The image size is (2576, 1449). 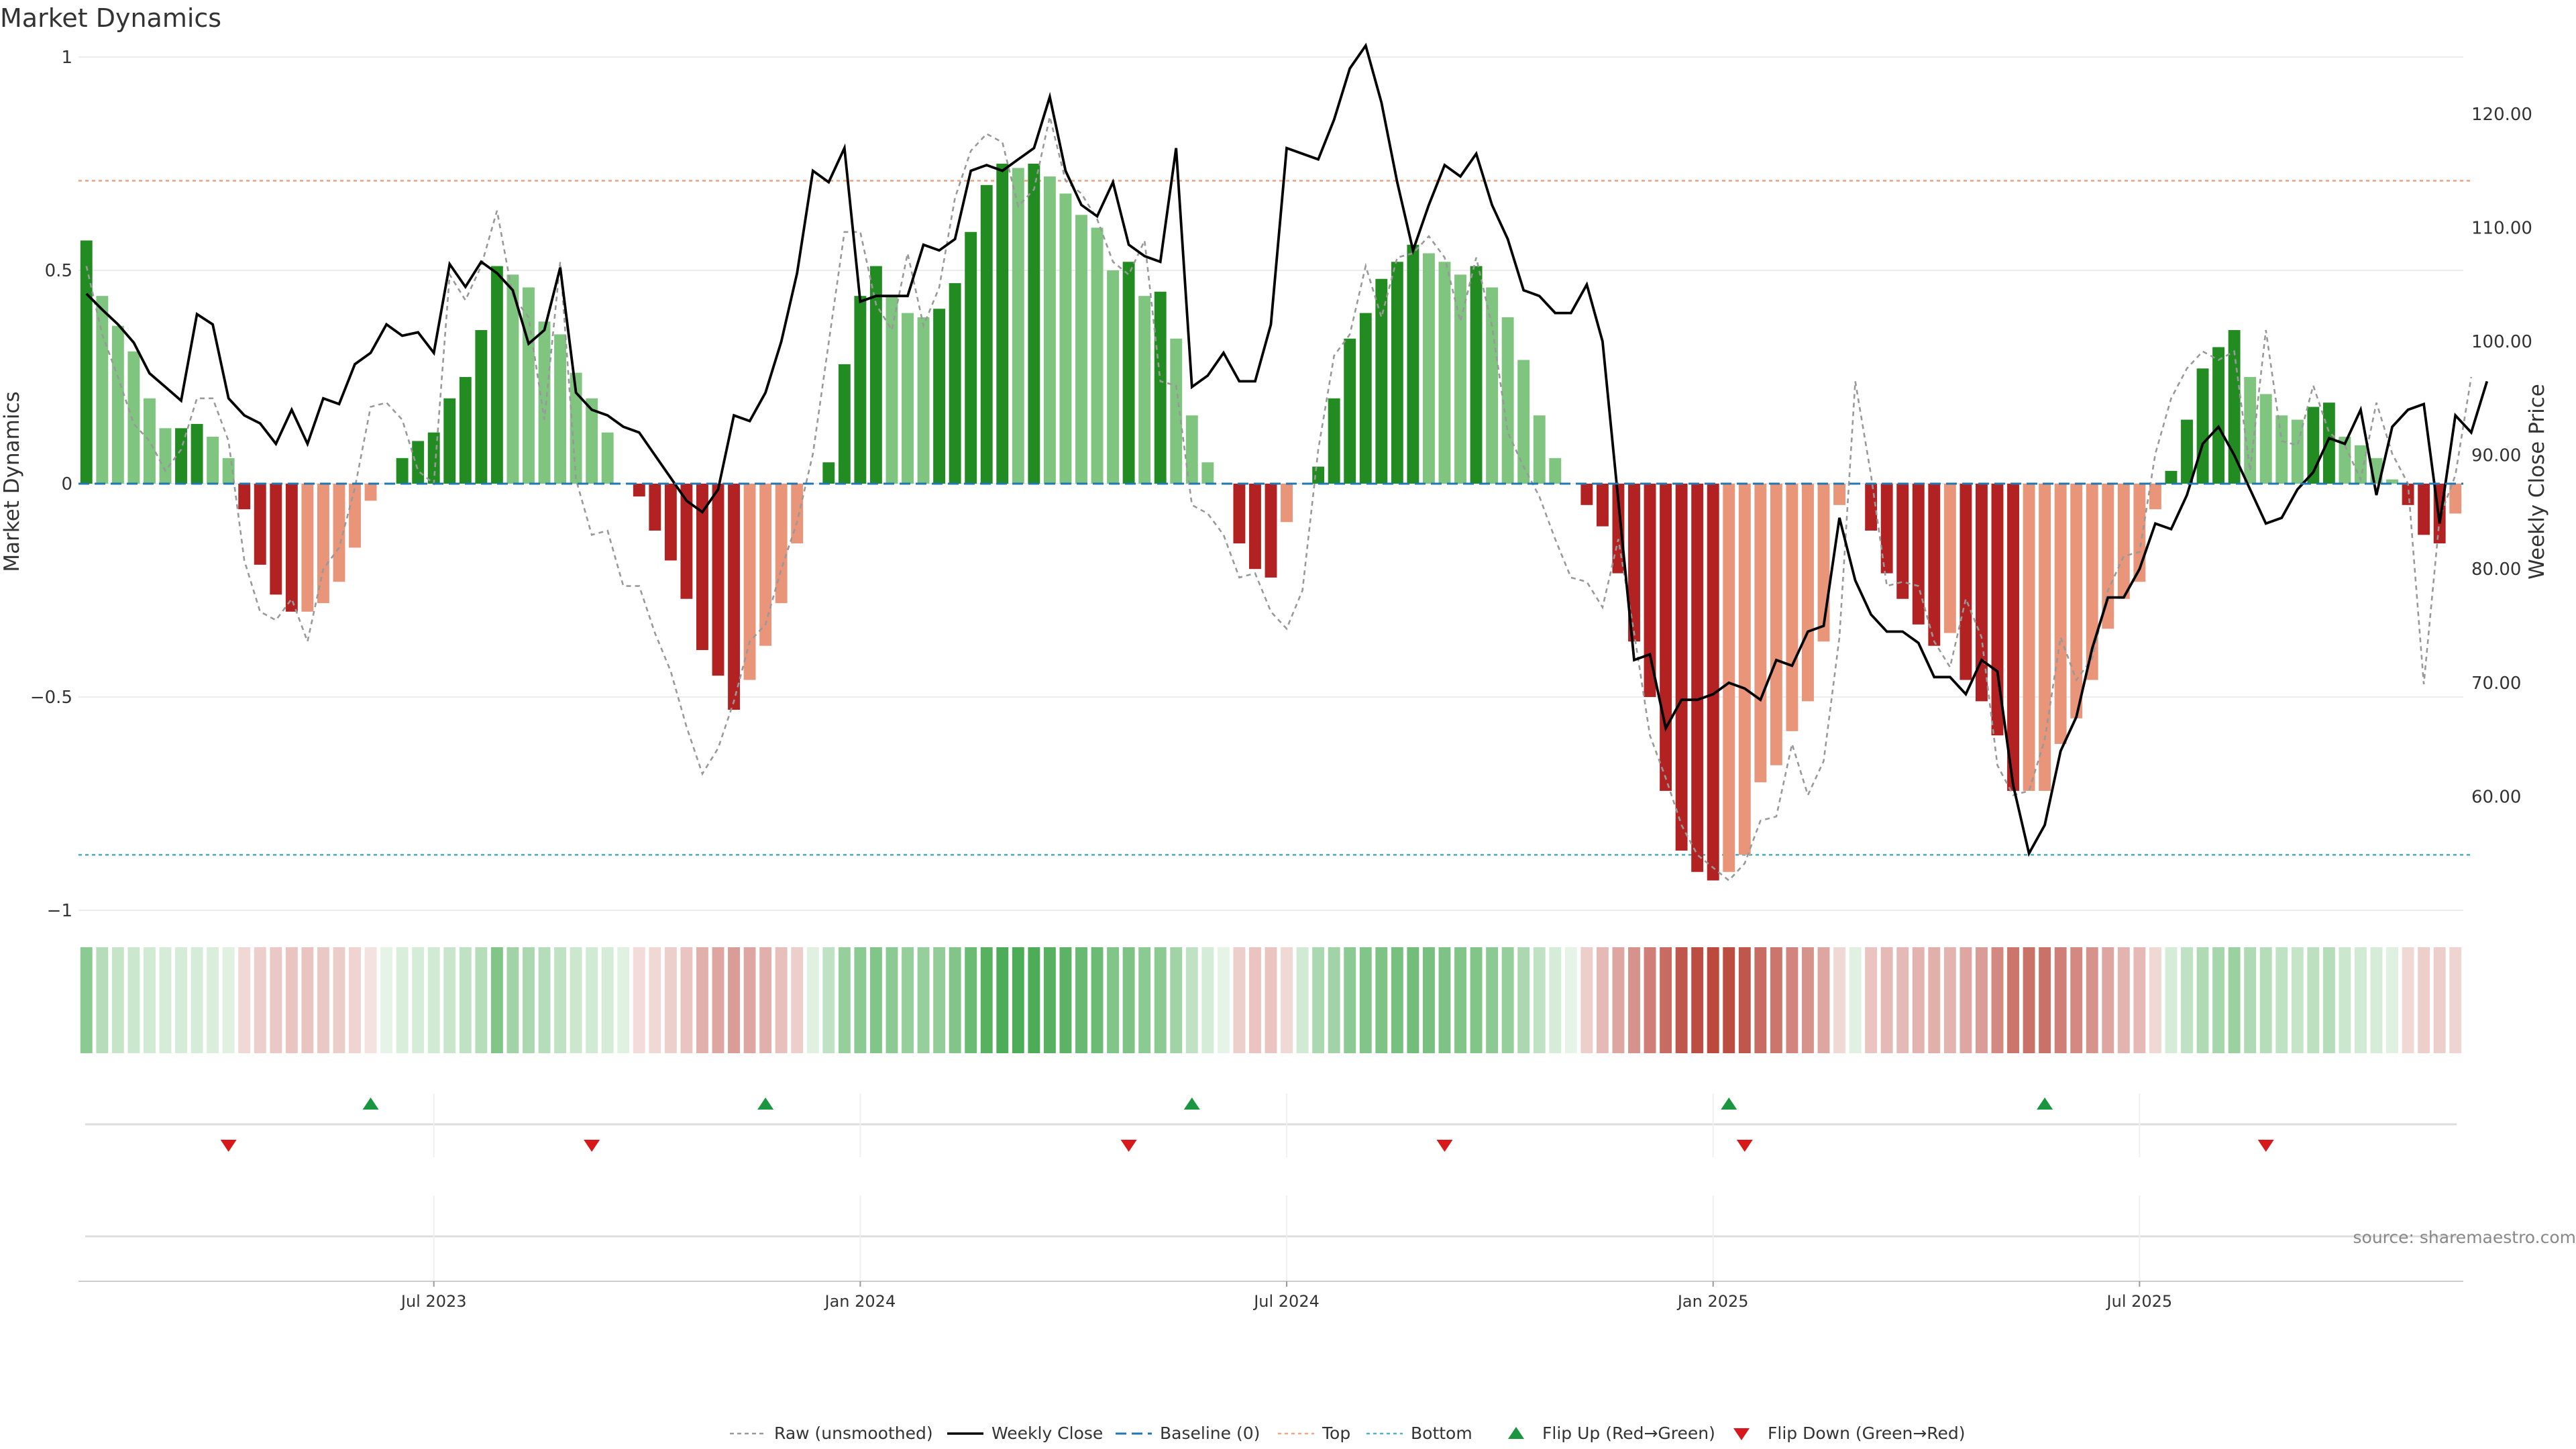 What do you see at coordinates (110, 18) in the screenshot?
I see `chart-title: Market Dynamics` at bounding box center [110, 18].